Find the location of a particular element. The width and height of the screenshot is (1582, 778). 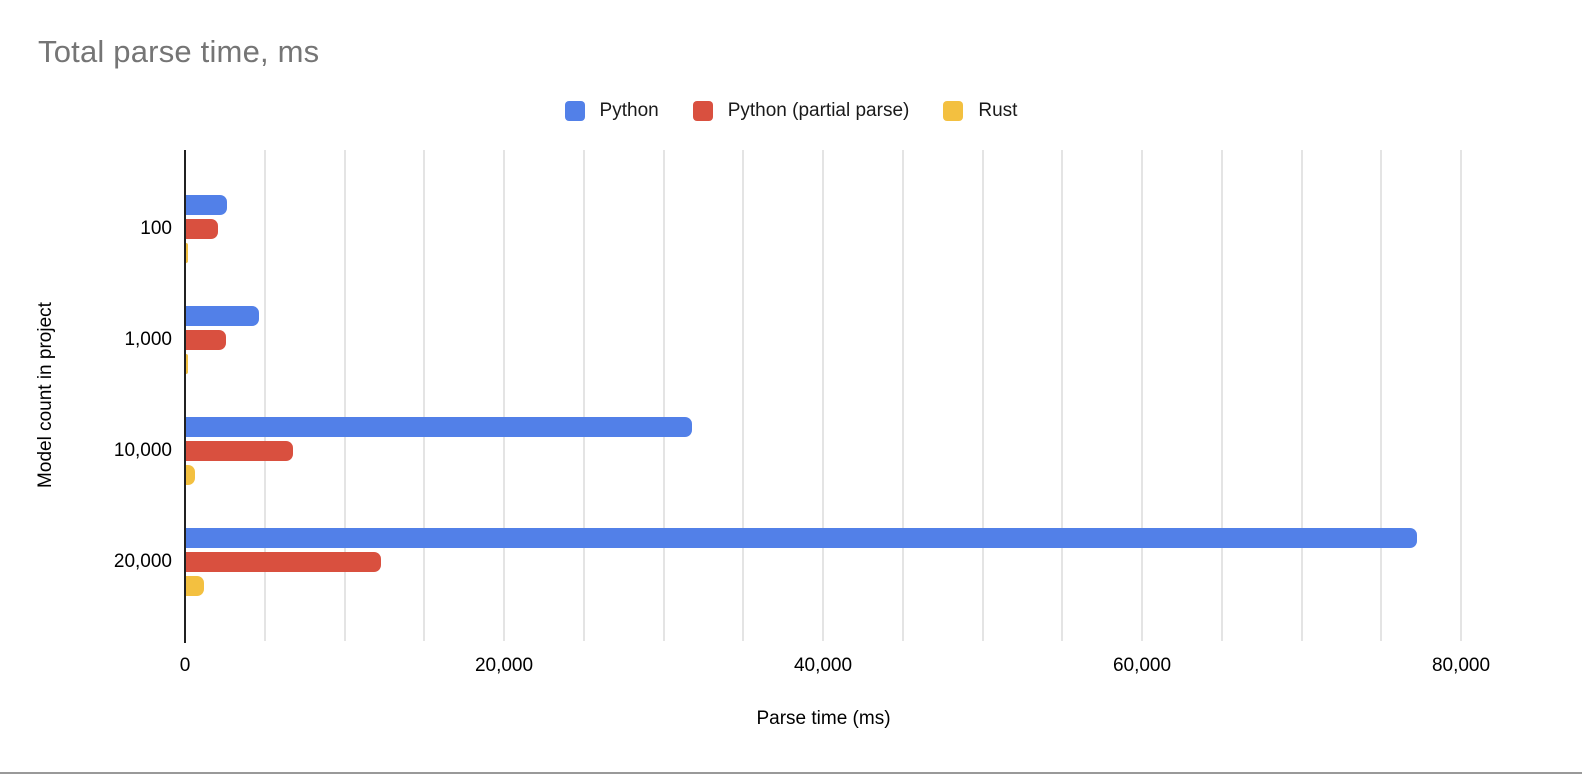

legend-swatch-rust-icon is located at coordinates (953, 111).